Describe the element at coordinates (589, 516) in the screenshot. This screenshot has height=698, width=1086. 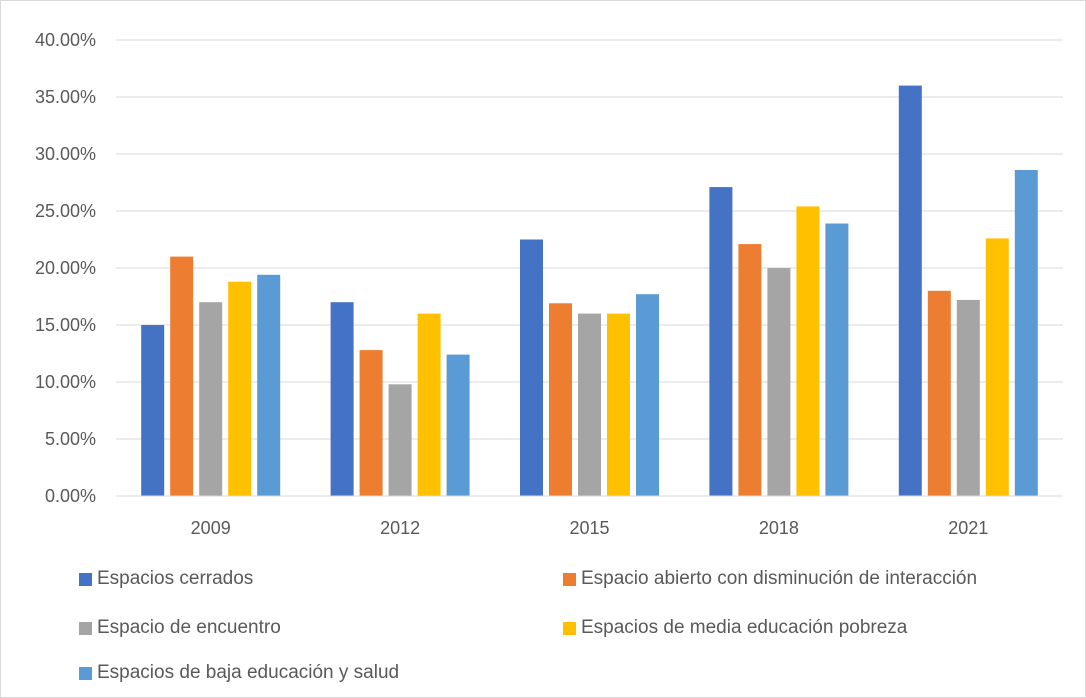
I see `x-axis: 2009 2012 2015 2018 2021` at that location.